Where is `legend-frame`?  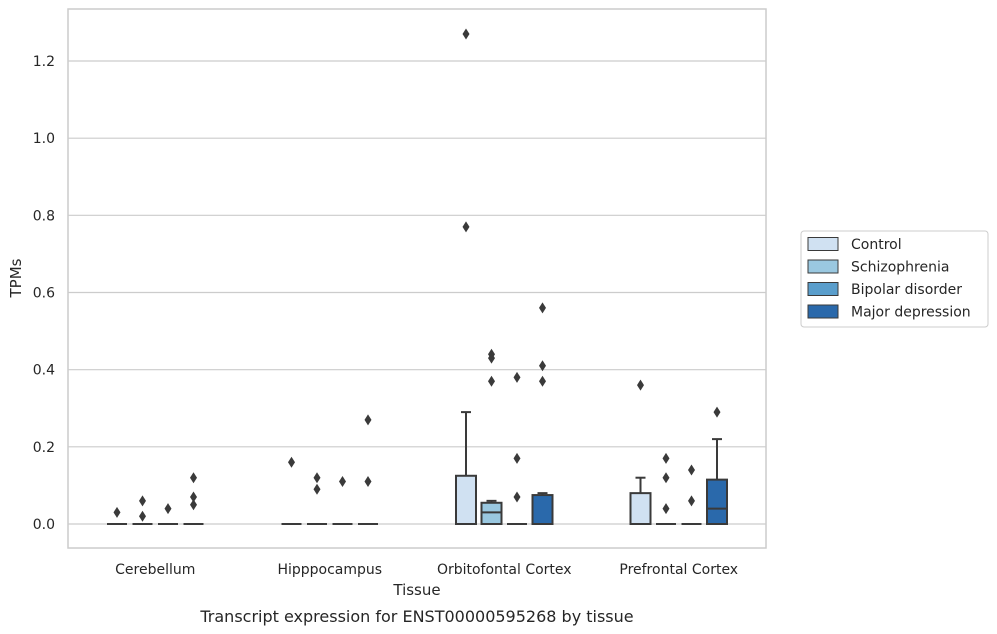
legend-frame is located at coordinates (894, 279).